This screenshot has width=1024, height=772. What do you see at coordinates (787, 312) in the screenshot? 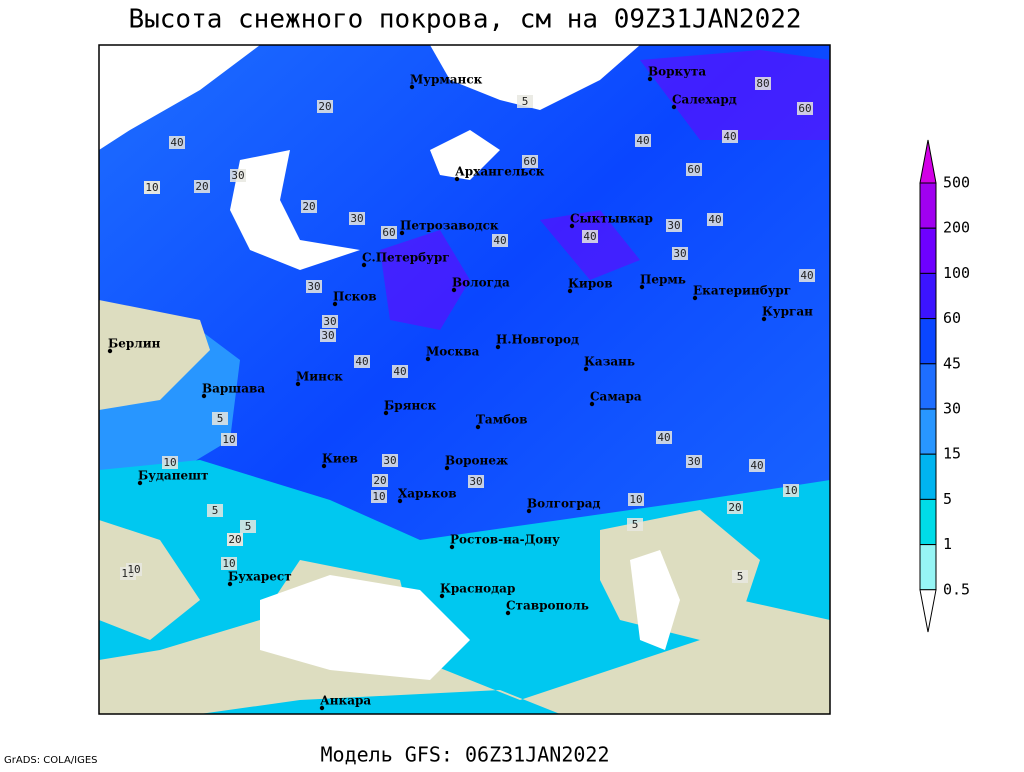
I see `city-label: Курган` at bounding box center [787, 312].